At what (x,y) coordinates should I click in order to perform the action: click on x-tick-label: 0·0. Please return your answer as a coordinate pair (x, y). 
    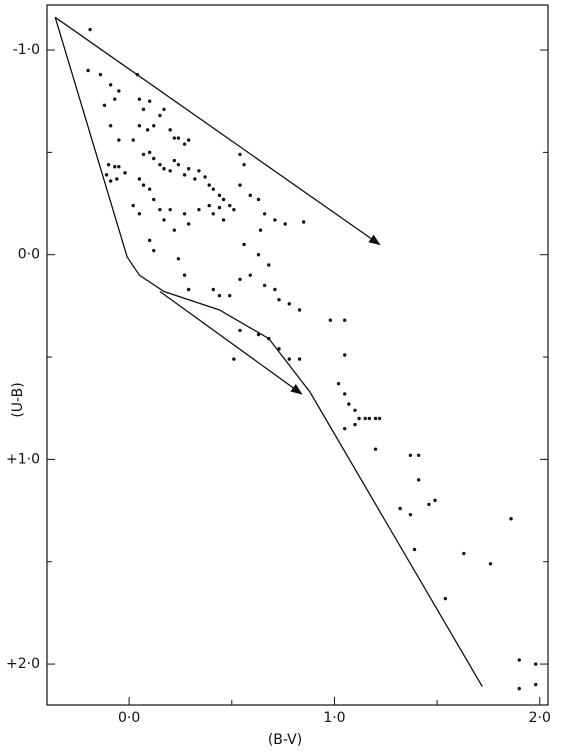
    Looking at the image, I should click on (129, 718).